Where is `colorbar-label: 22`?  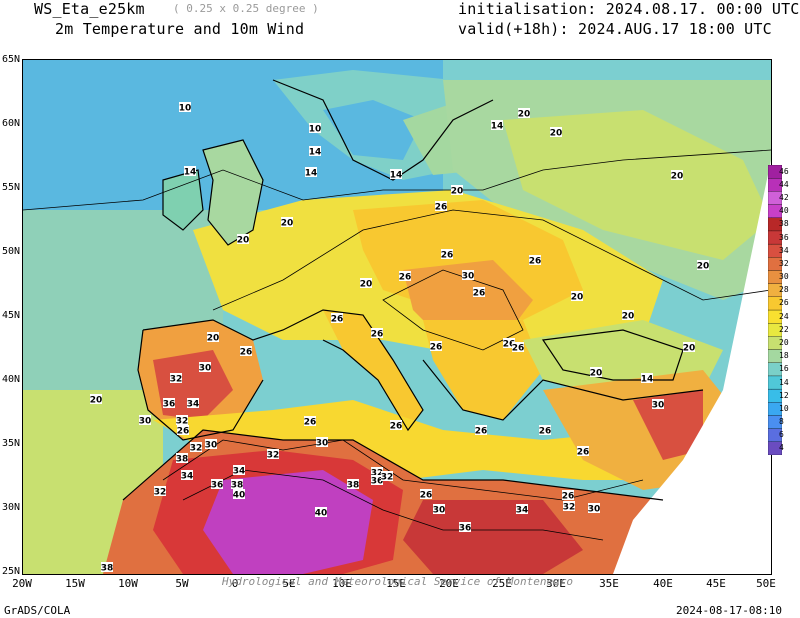
colorbar-label: 22 is located at coordinates (784, 329).